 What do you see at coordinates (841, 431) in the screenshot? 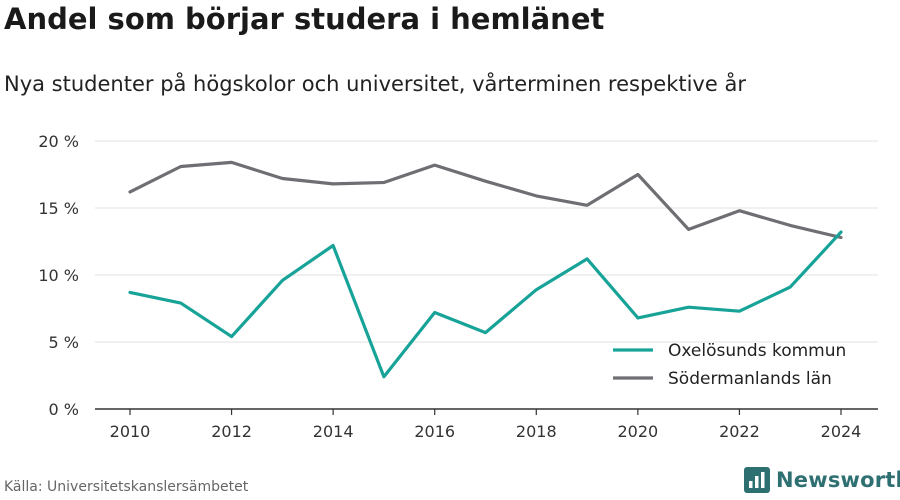
I see `x-tick-label: 2024` at bounding box center [841, 431].